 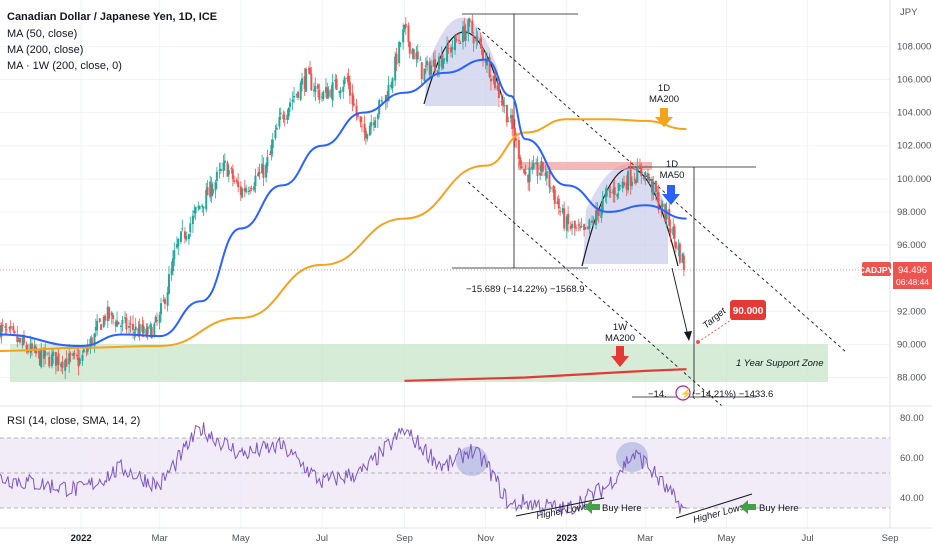 I want to click on symbol-badge, so click(x=876, y=269).